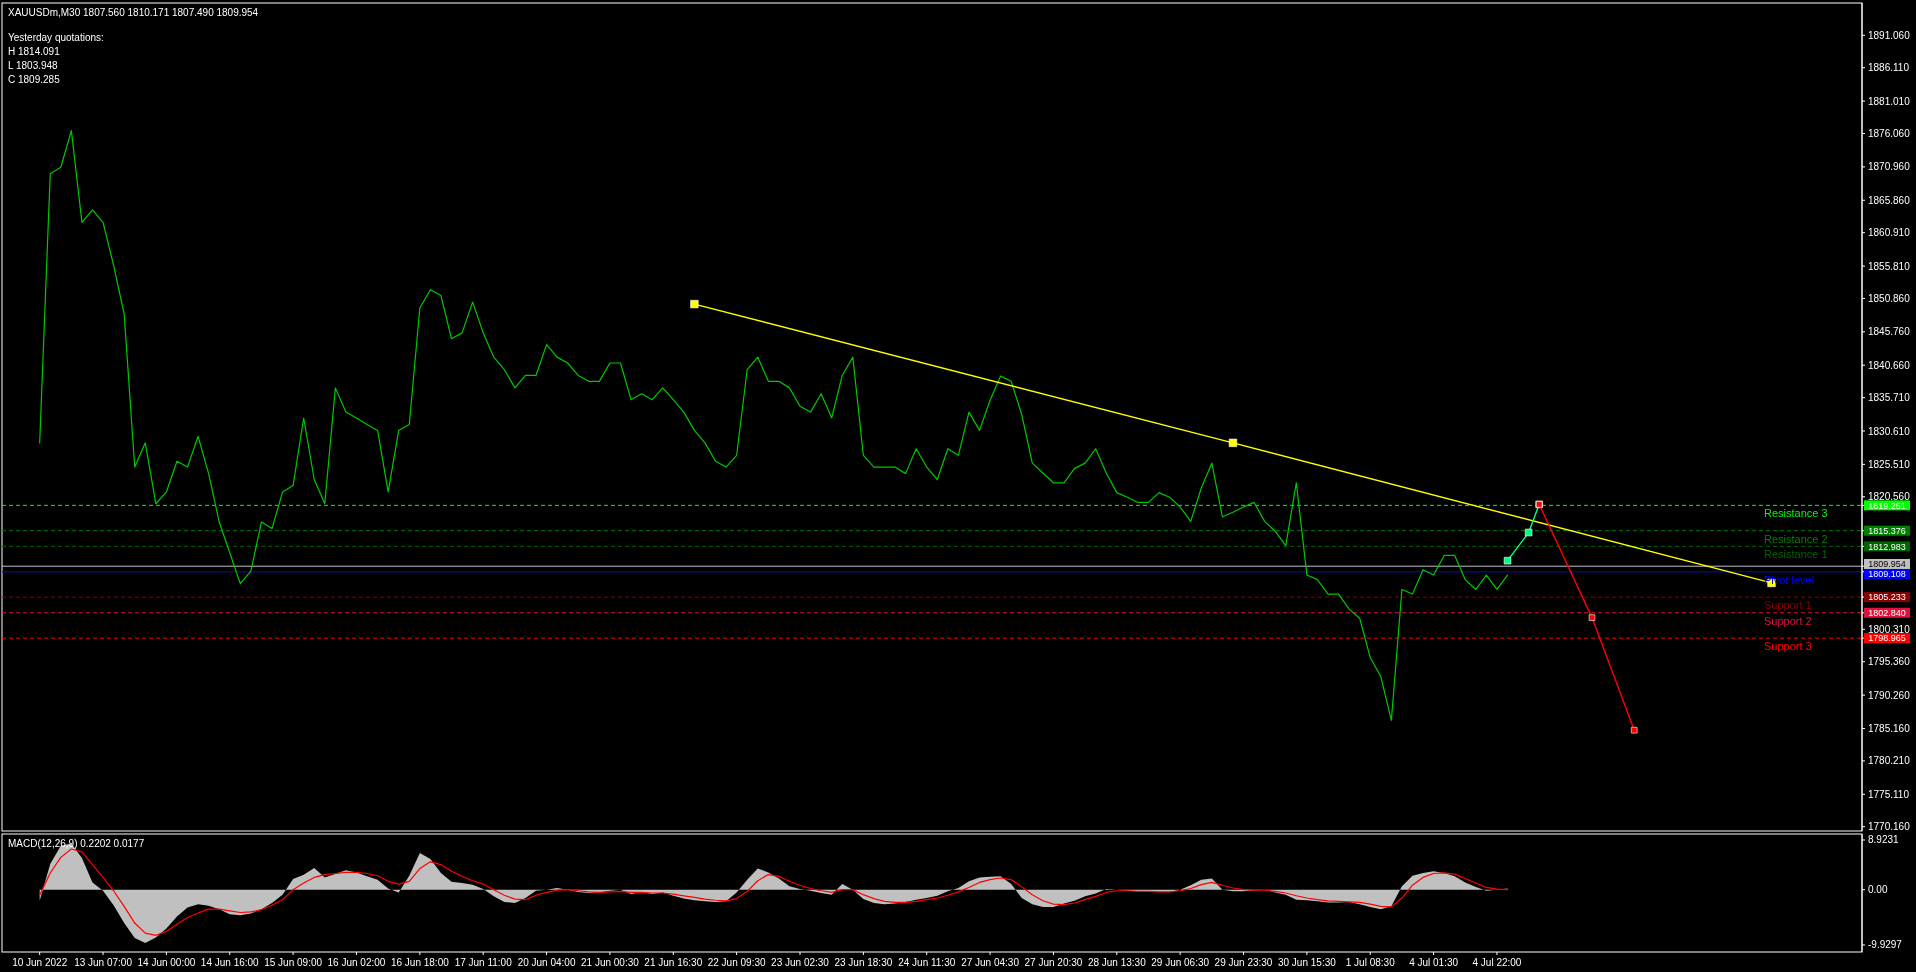 This screenshot has height=972, width=1916. Describe the element at coordinates (483, 962) in the screenshot. I see `x-tick-label: 17 Jun 11:00` at that location.